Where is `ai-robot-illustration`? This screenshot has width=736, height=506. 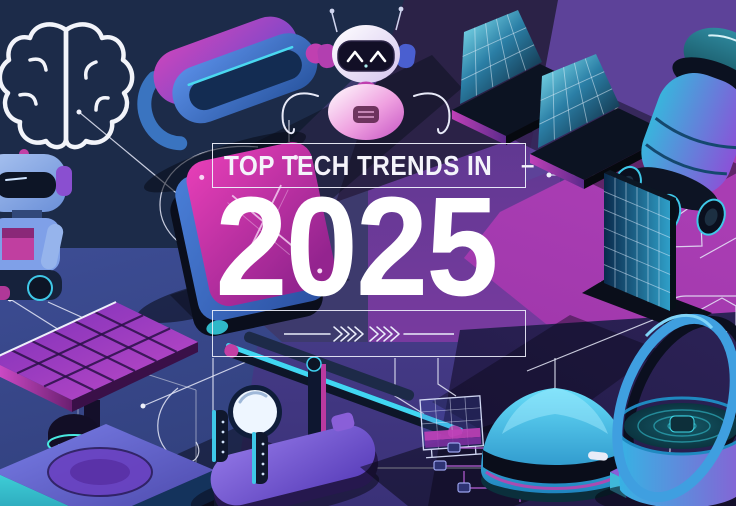 ai-robot-illustration is located at coordinates (366, 73).